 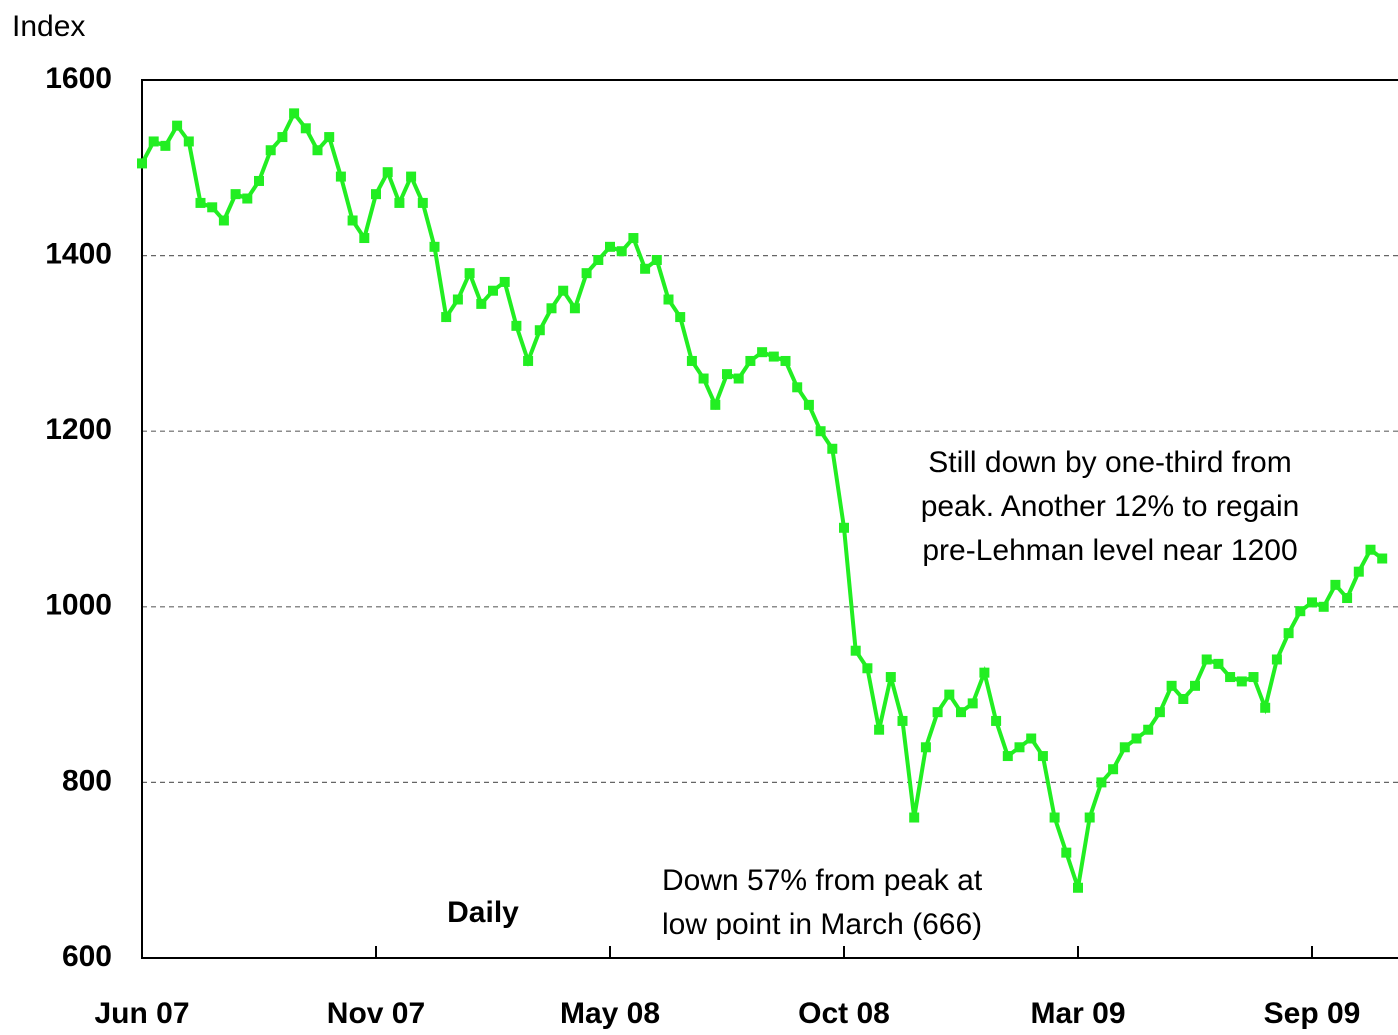 I want to click on y-axis-label: Index, so click(x=48, y=26).